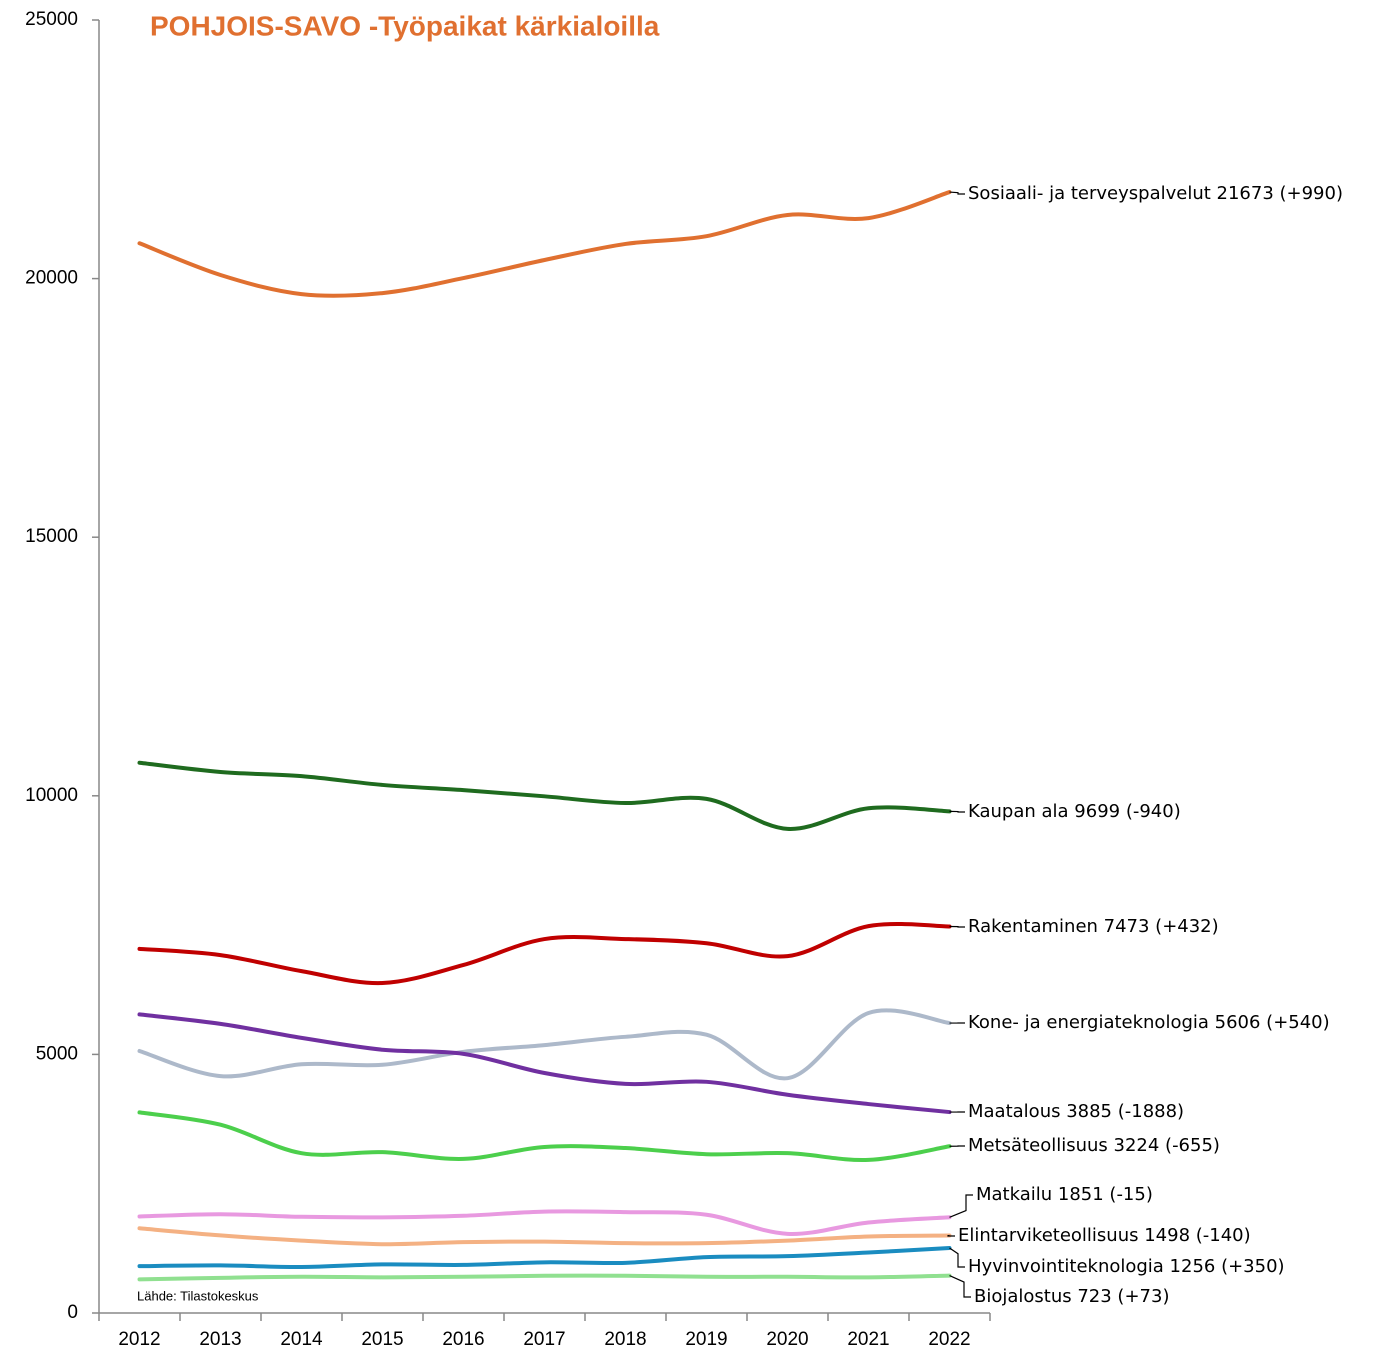  I want to click on series-label: Kone- ja energiateknologia 5606 (+540), so click(1149, 1022).